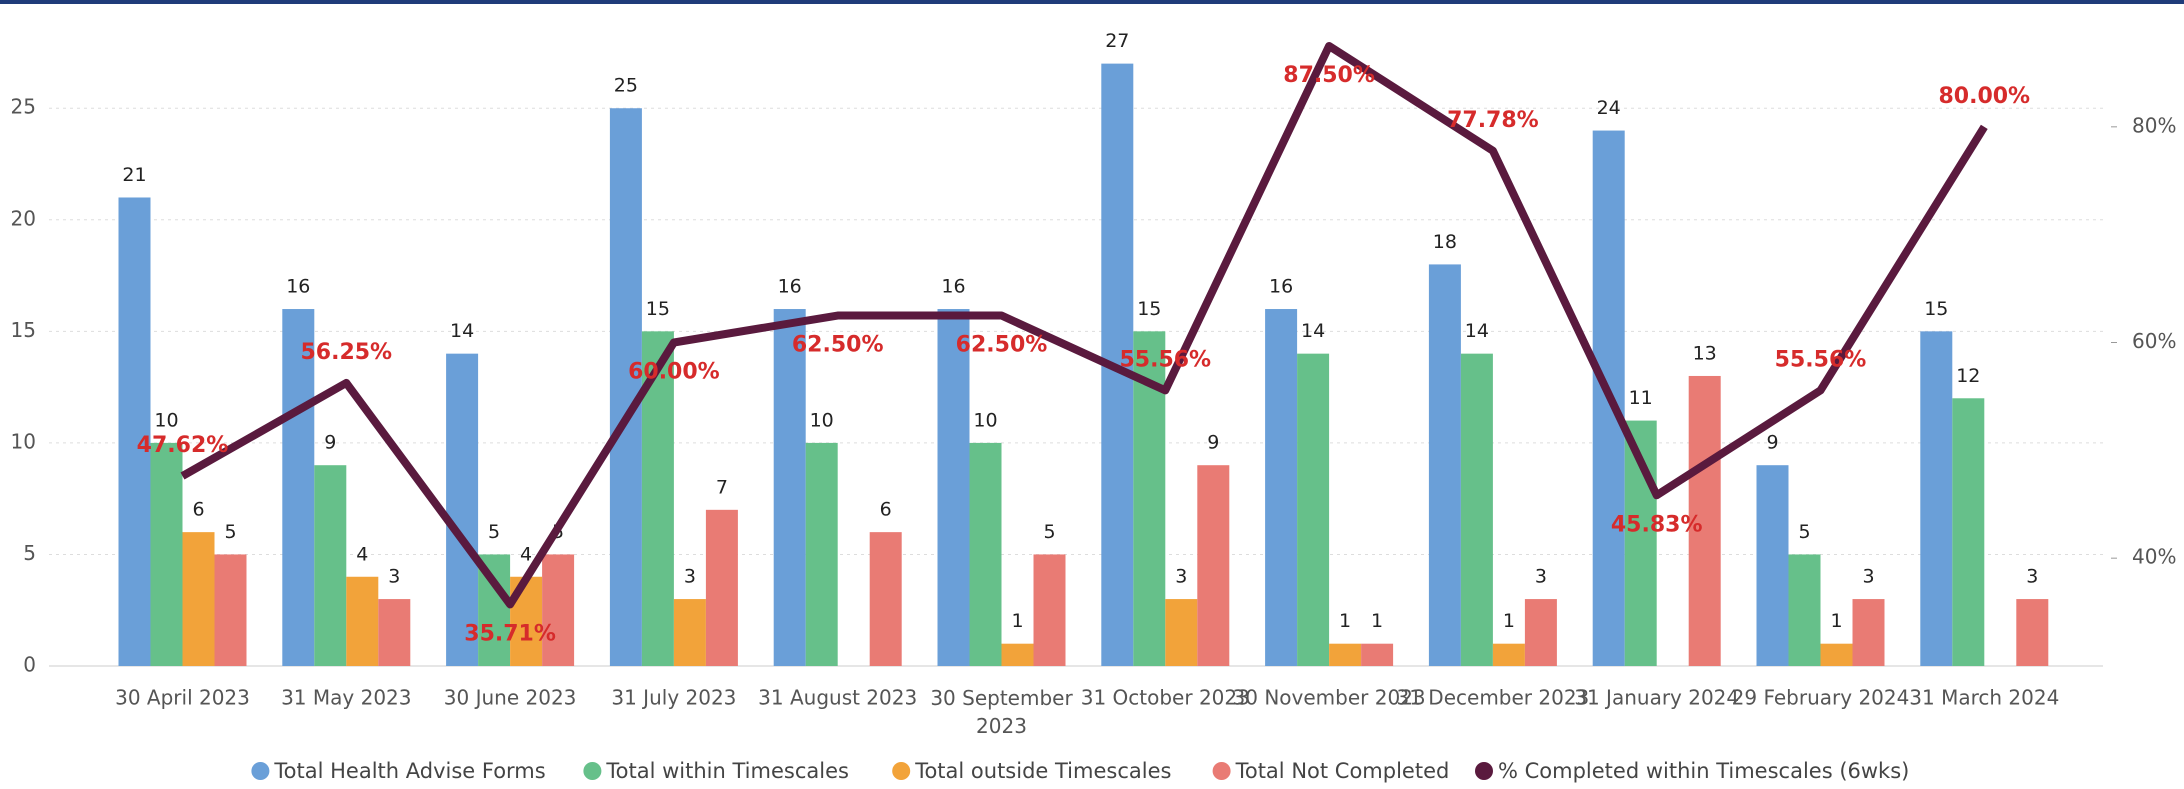 The height and width of the screenshot is (789, 2184). Describe the element at coordinates (346, 352) in the screenshot. I see `line-value-label: 56.25%` at that location.